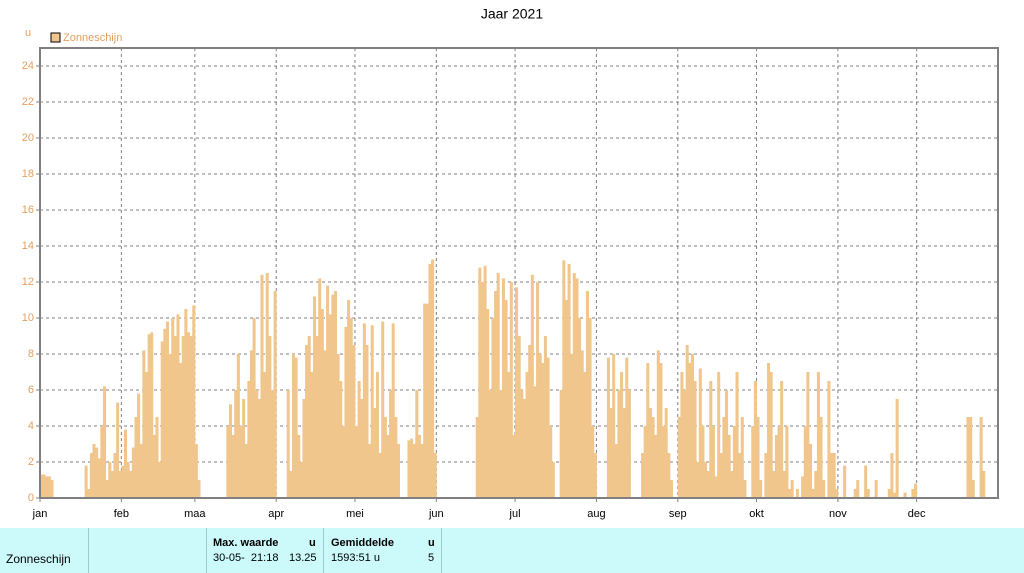  Describe the element at coordinates (303, 558) in the screenshot. I see `max-value: 13.25` at that location.